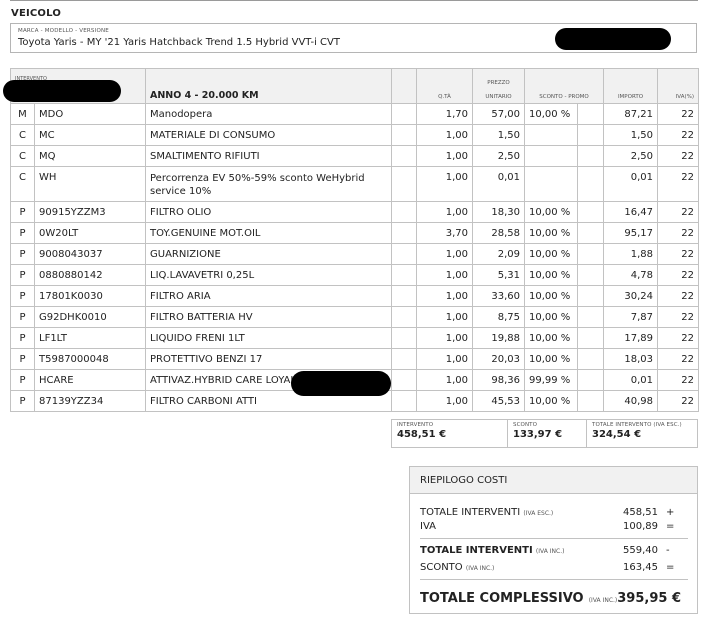  I want to click on summary-grand-total: TOTALE COMPLESSIVO (IVA INC.)395,95 €, so click(550, 596).